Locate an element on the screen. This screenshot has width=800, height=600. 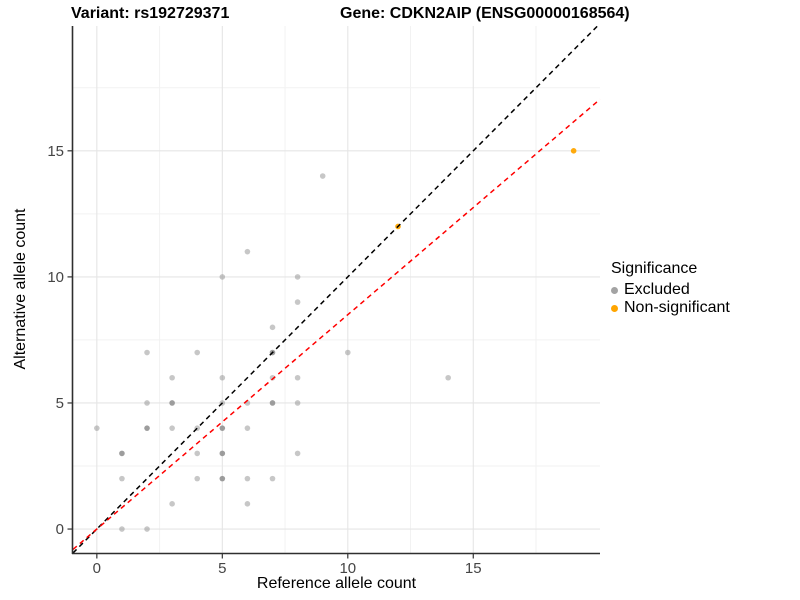
tick-label-y-5: 5 is located at coordinates (60, 403).